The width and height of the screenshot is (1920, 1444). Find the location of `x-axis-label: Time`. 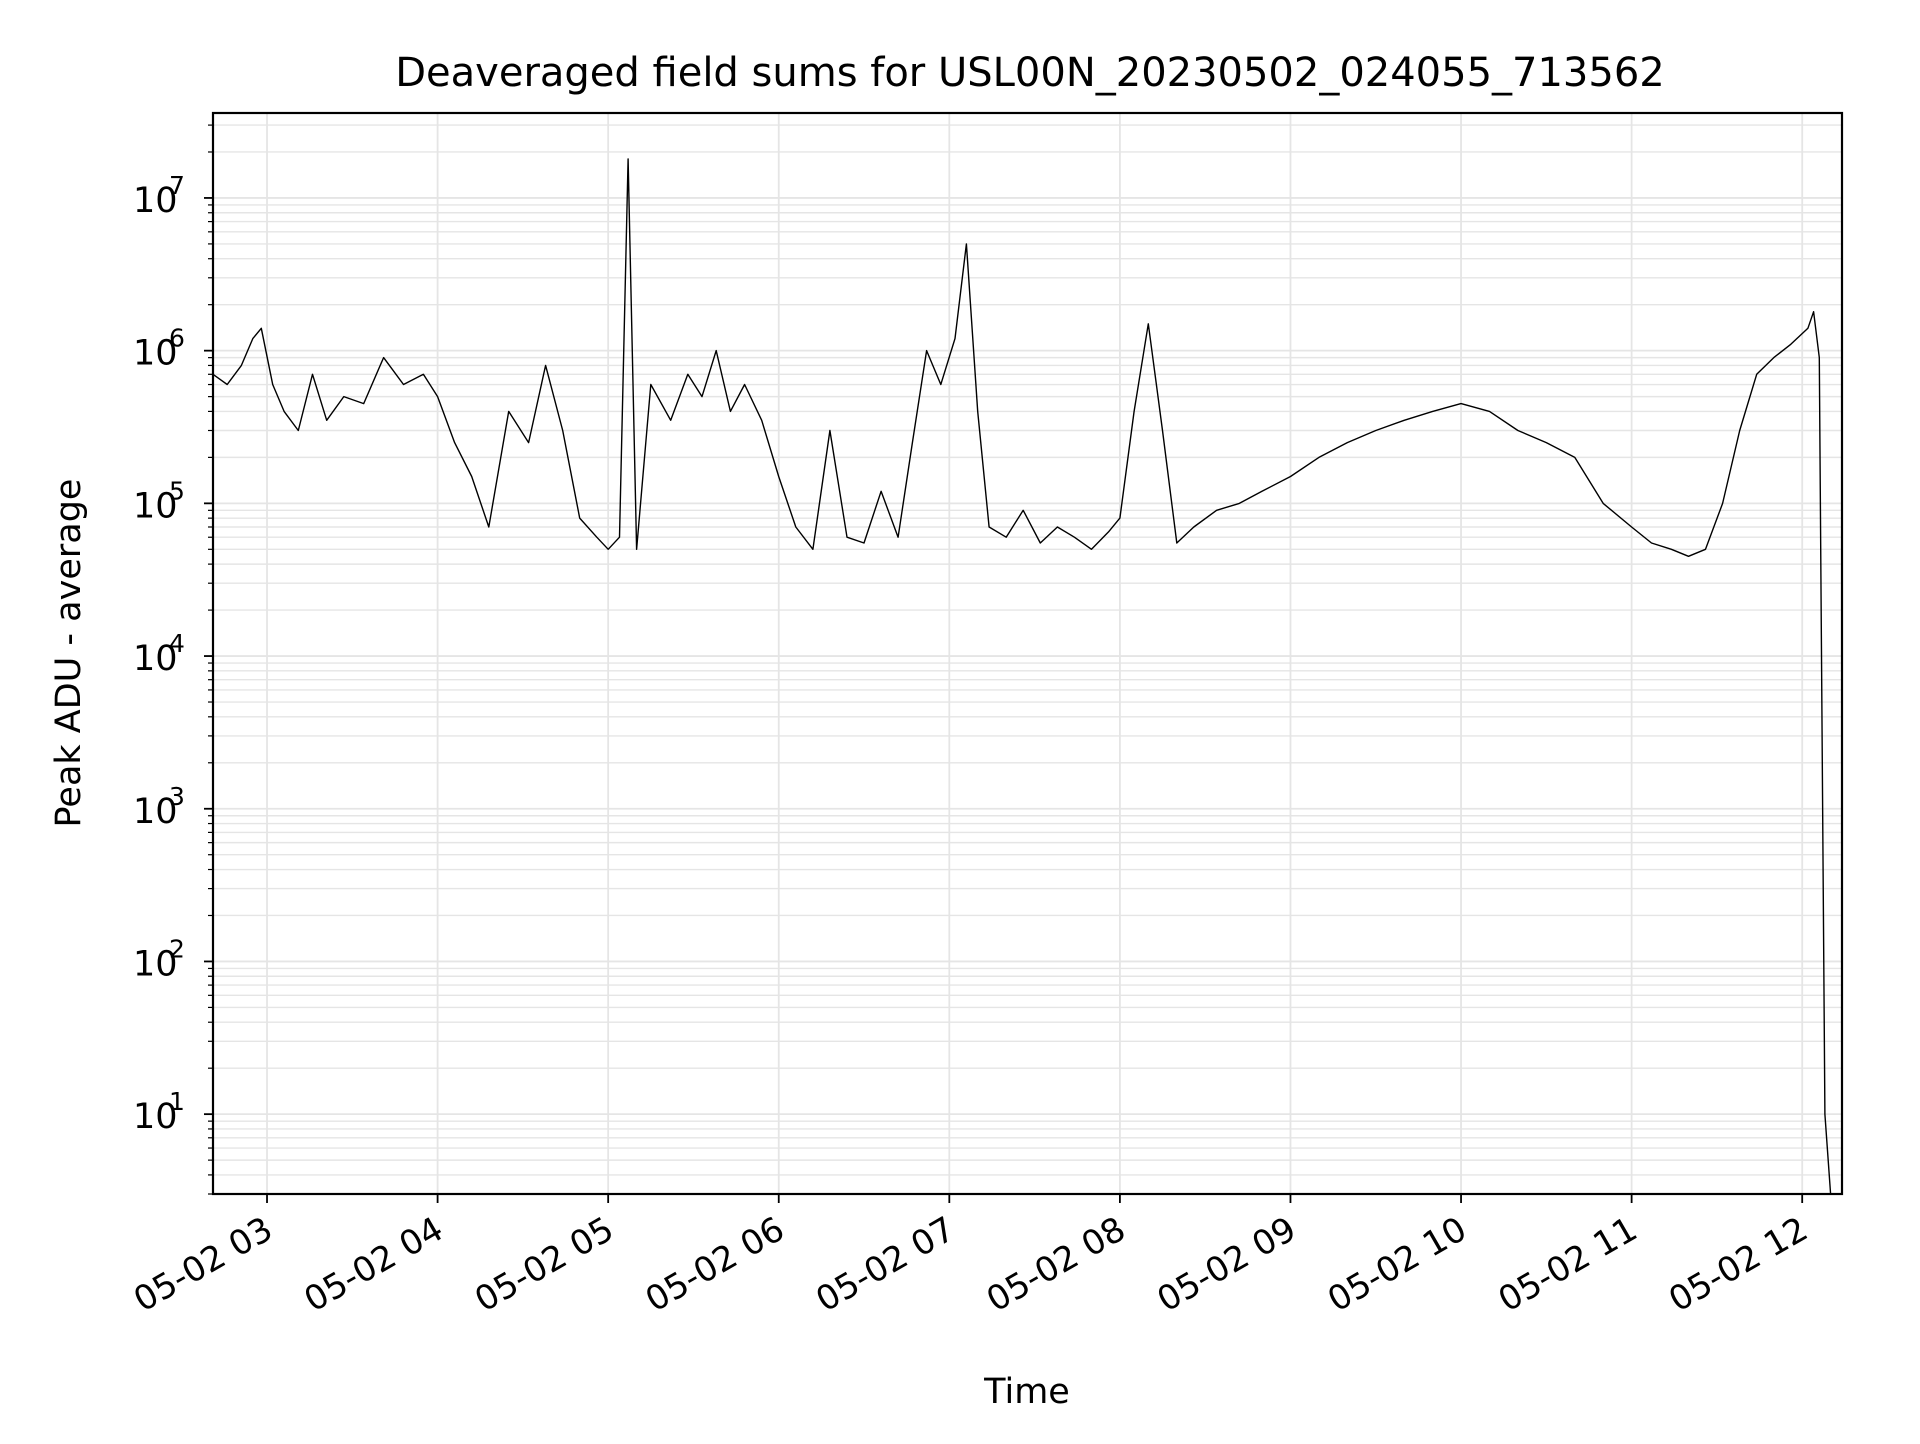

x-axis-label: Time is located at coordinates (1026, 1392).